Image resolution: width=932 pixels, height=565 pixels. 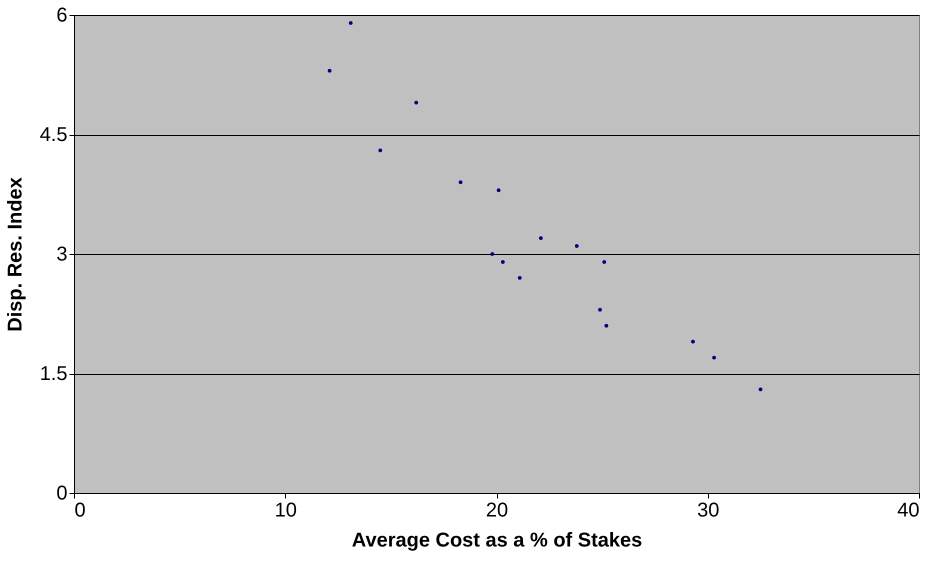 What do you see at coordinates (285, 511) in the screenshot?
I see `x-tick-label: 10` at bounding box center [285, 511].